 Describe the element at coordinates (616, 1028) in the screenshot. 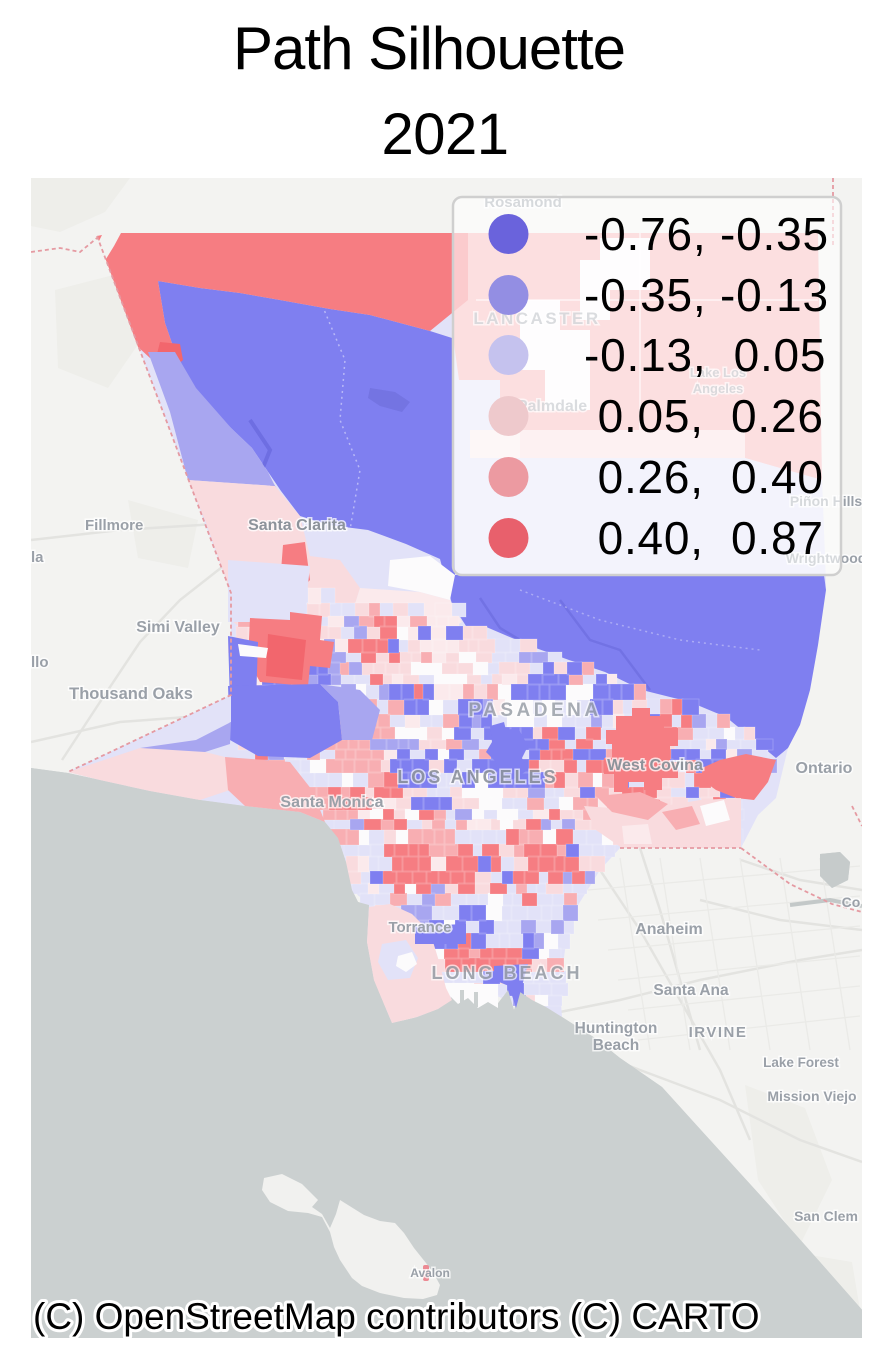

I see `svg-text: Huntington` at that location.